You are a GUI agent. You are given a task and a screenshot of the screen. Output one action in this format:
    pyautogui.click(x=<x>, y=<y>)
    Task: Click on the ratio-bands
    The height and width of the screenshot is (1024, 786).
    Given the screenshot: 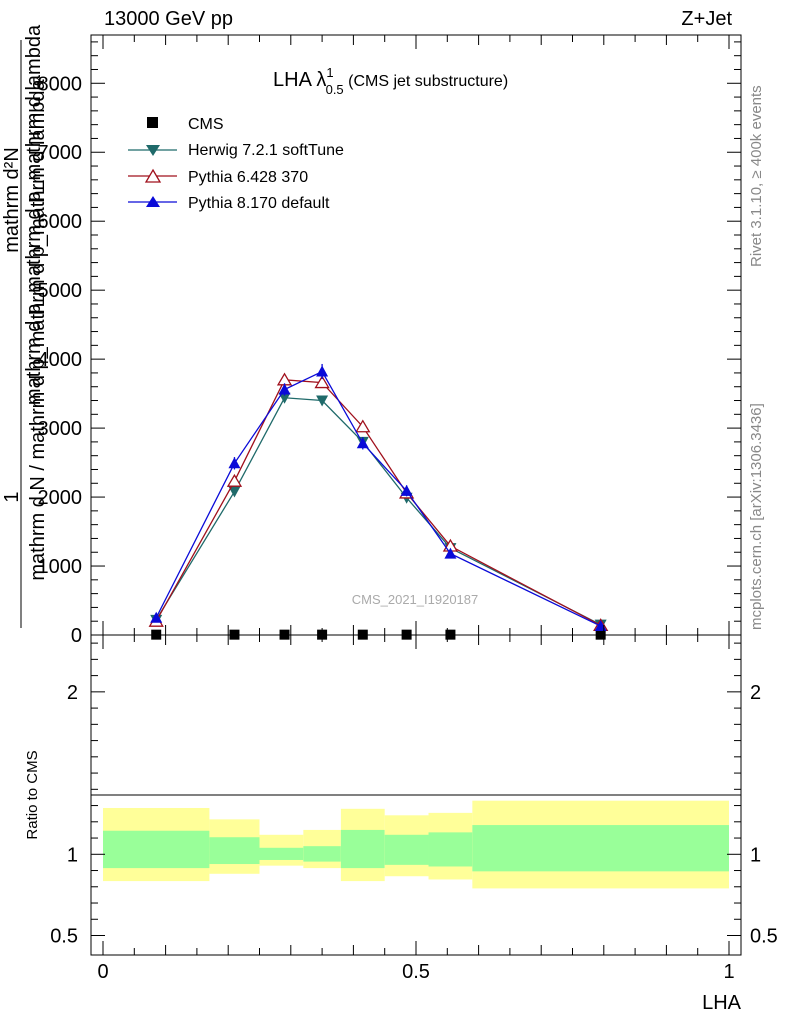 What is the action you would take?
    pyautogui.click(x=416, y=844)
    